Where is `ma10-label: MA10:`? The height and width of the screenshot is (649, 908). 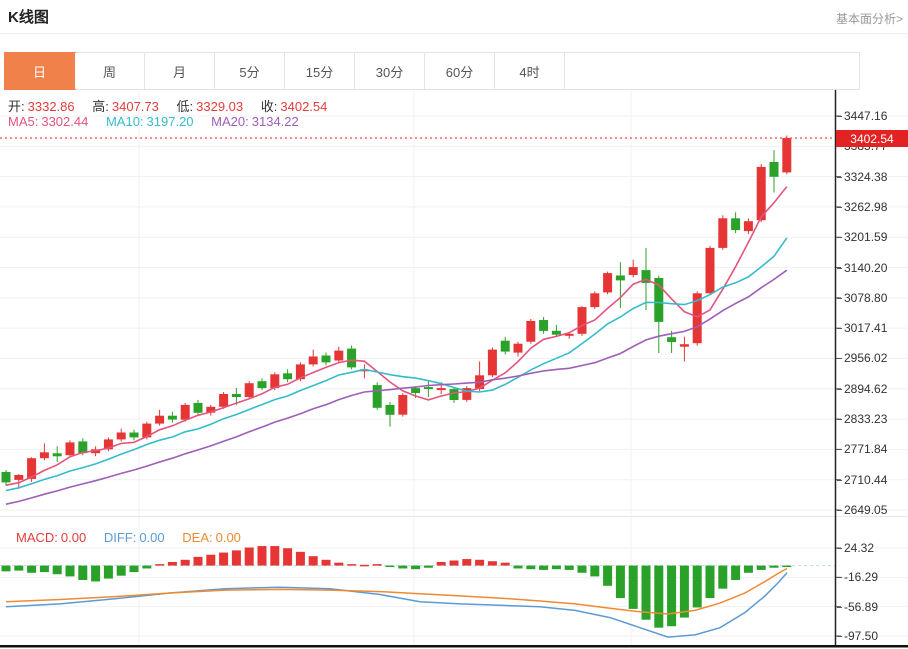 ma10-label: MA10: is located at coordinates (124, 121).